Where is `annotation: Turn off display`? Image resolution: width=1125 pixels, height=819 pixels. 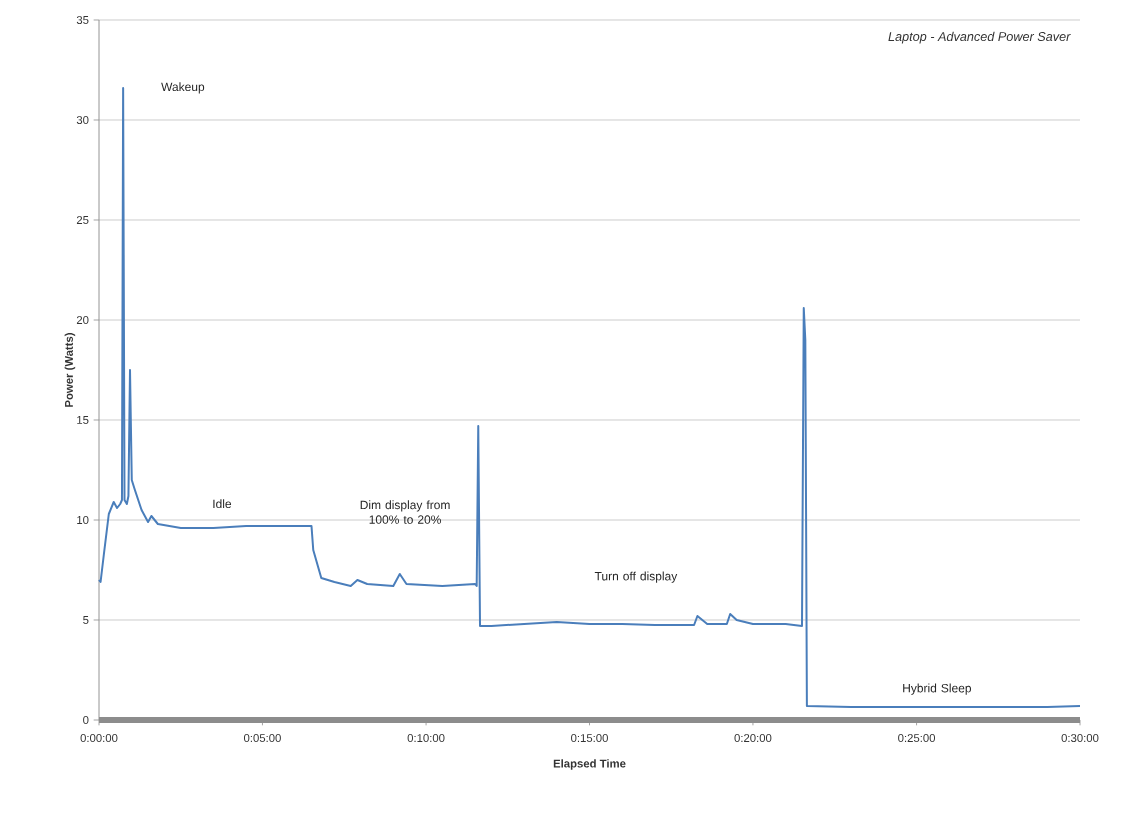
annotation: Turn off display is located at coordinates (636, 577).